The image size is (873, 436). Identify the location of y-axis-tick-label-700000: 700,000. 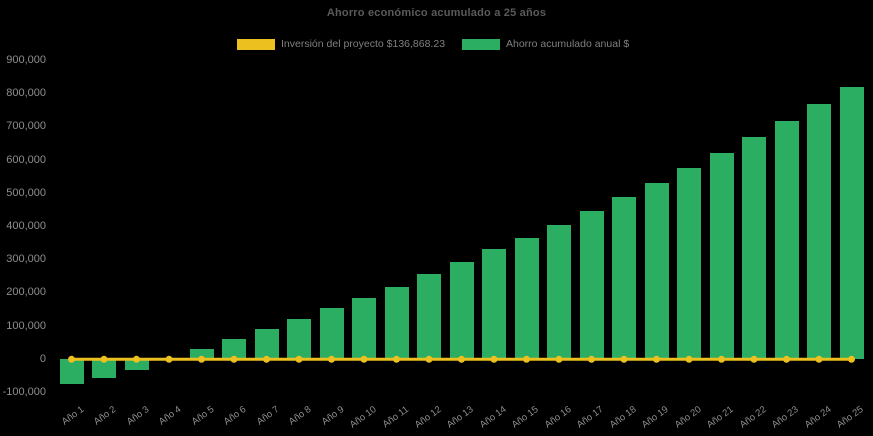
(26, 126).